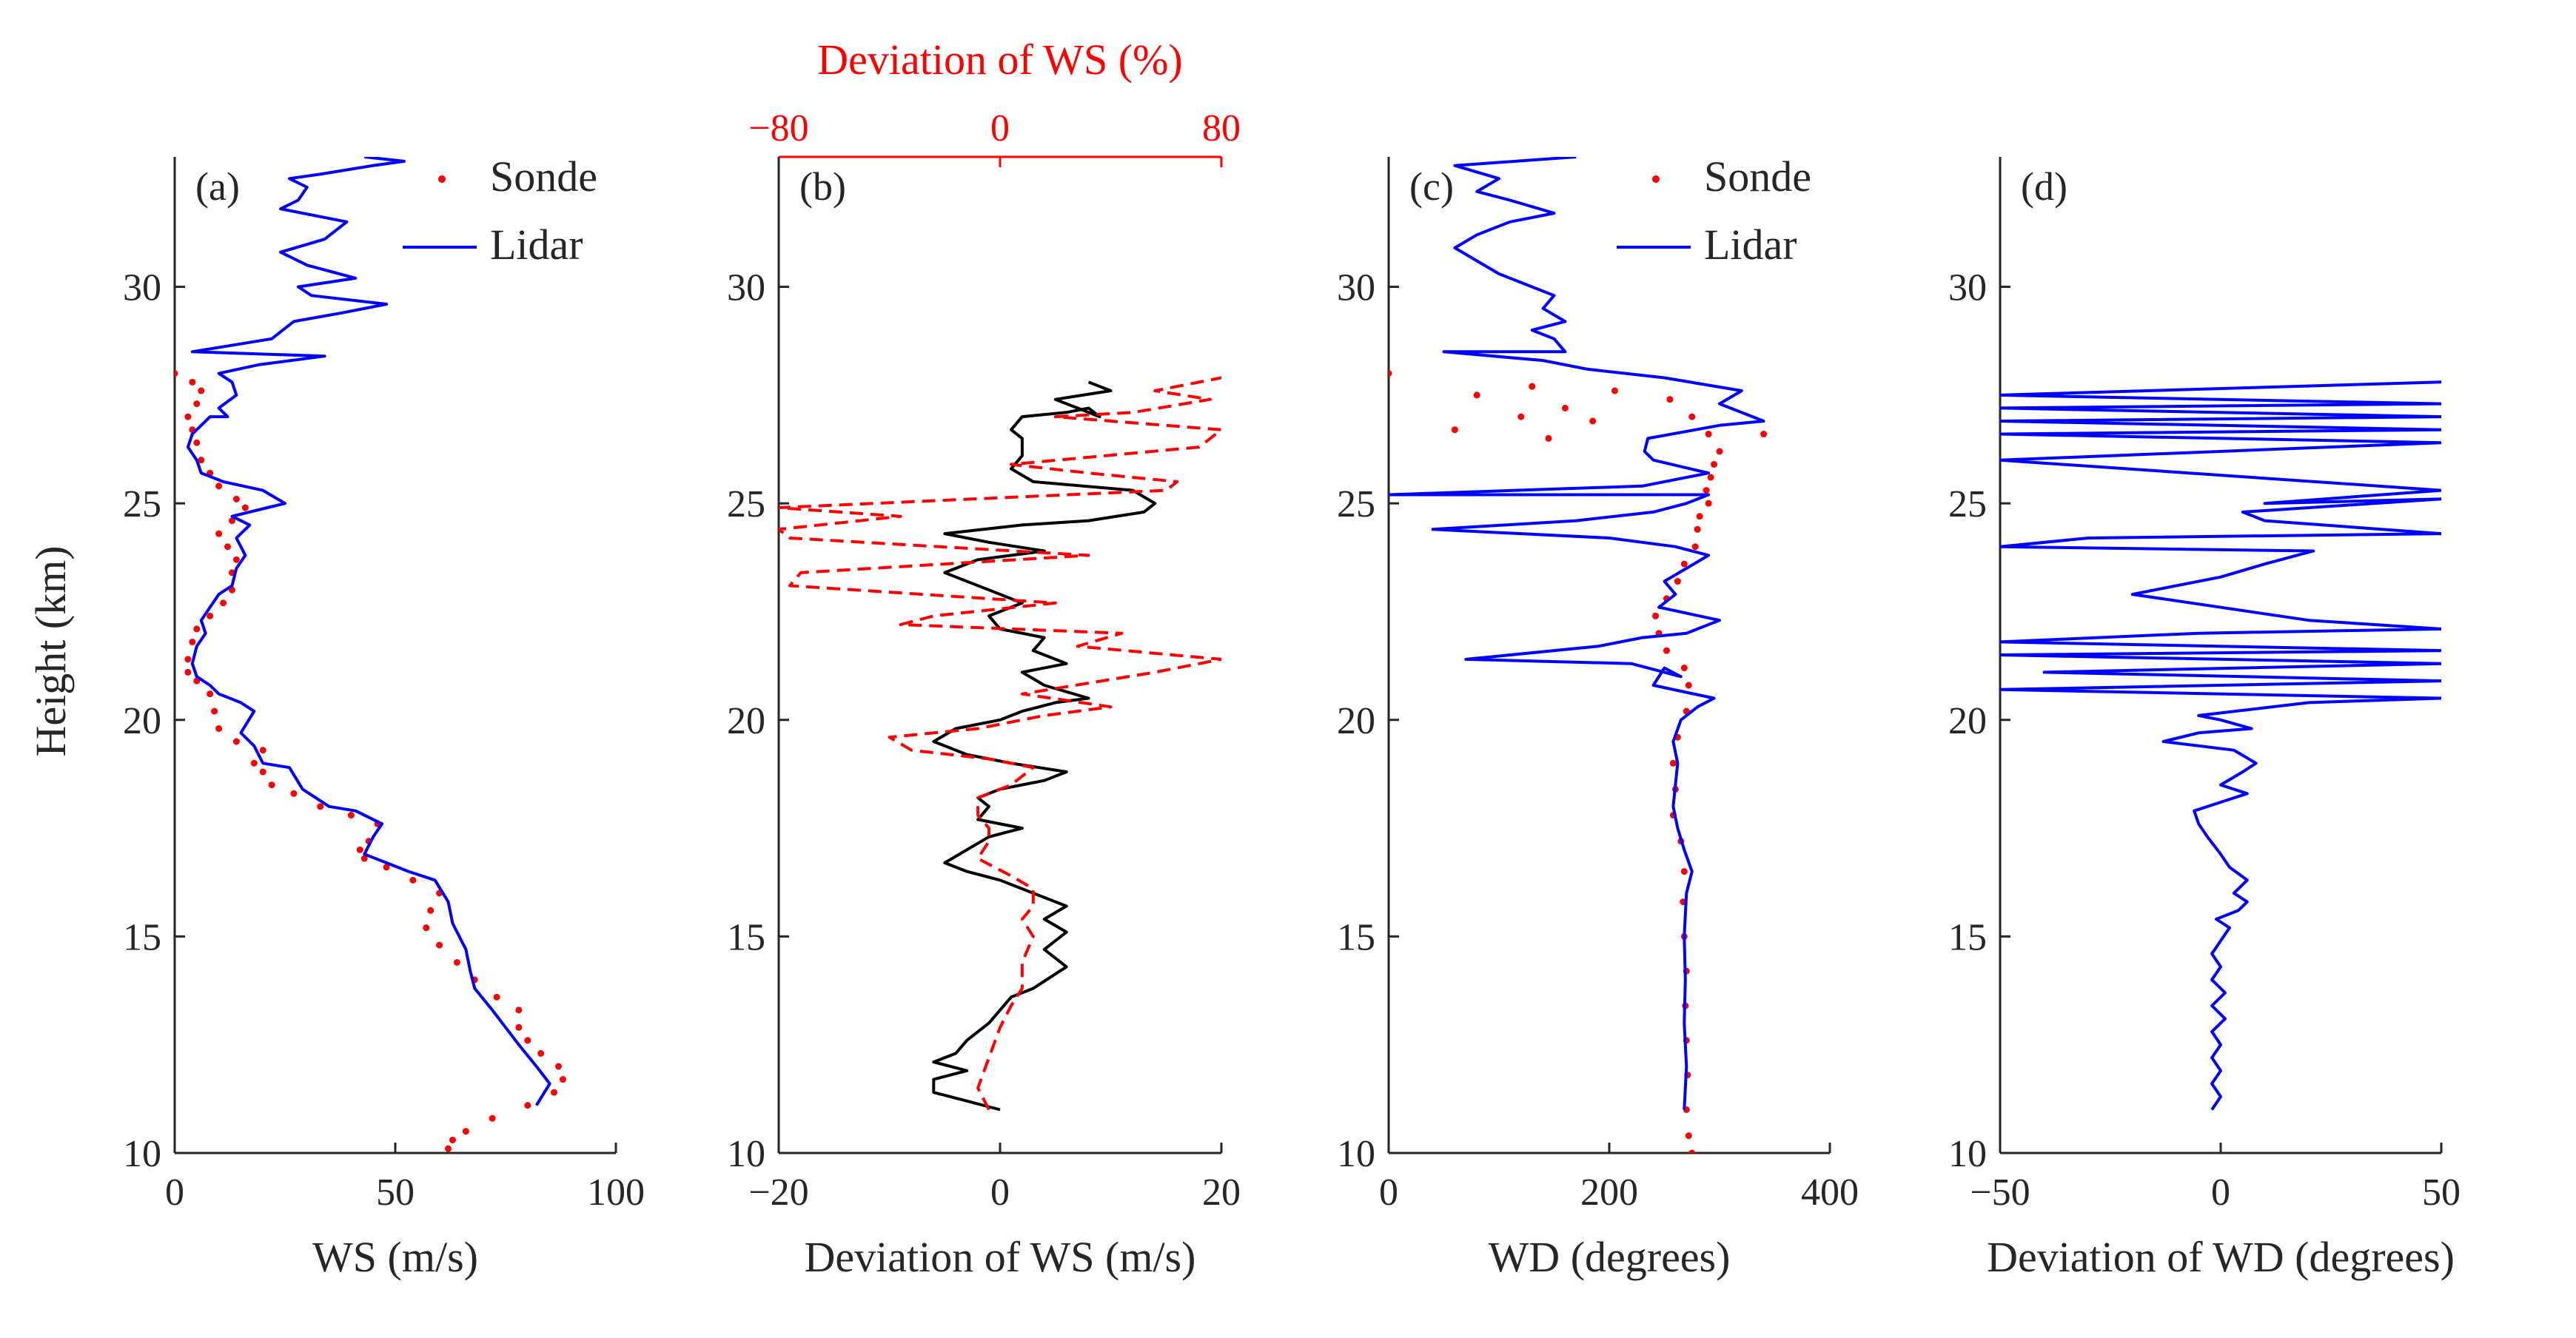  Describe the element at coordinates (1221, 128) in the screenshot. I see `secondary-x-tick-label: 80` at that location.